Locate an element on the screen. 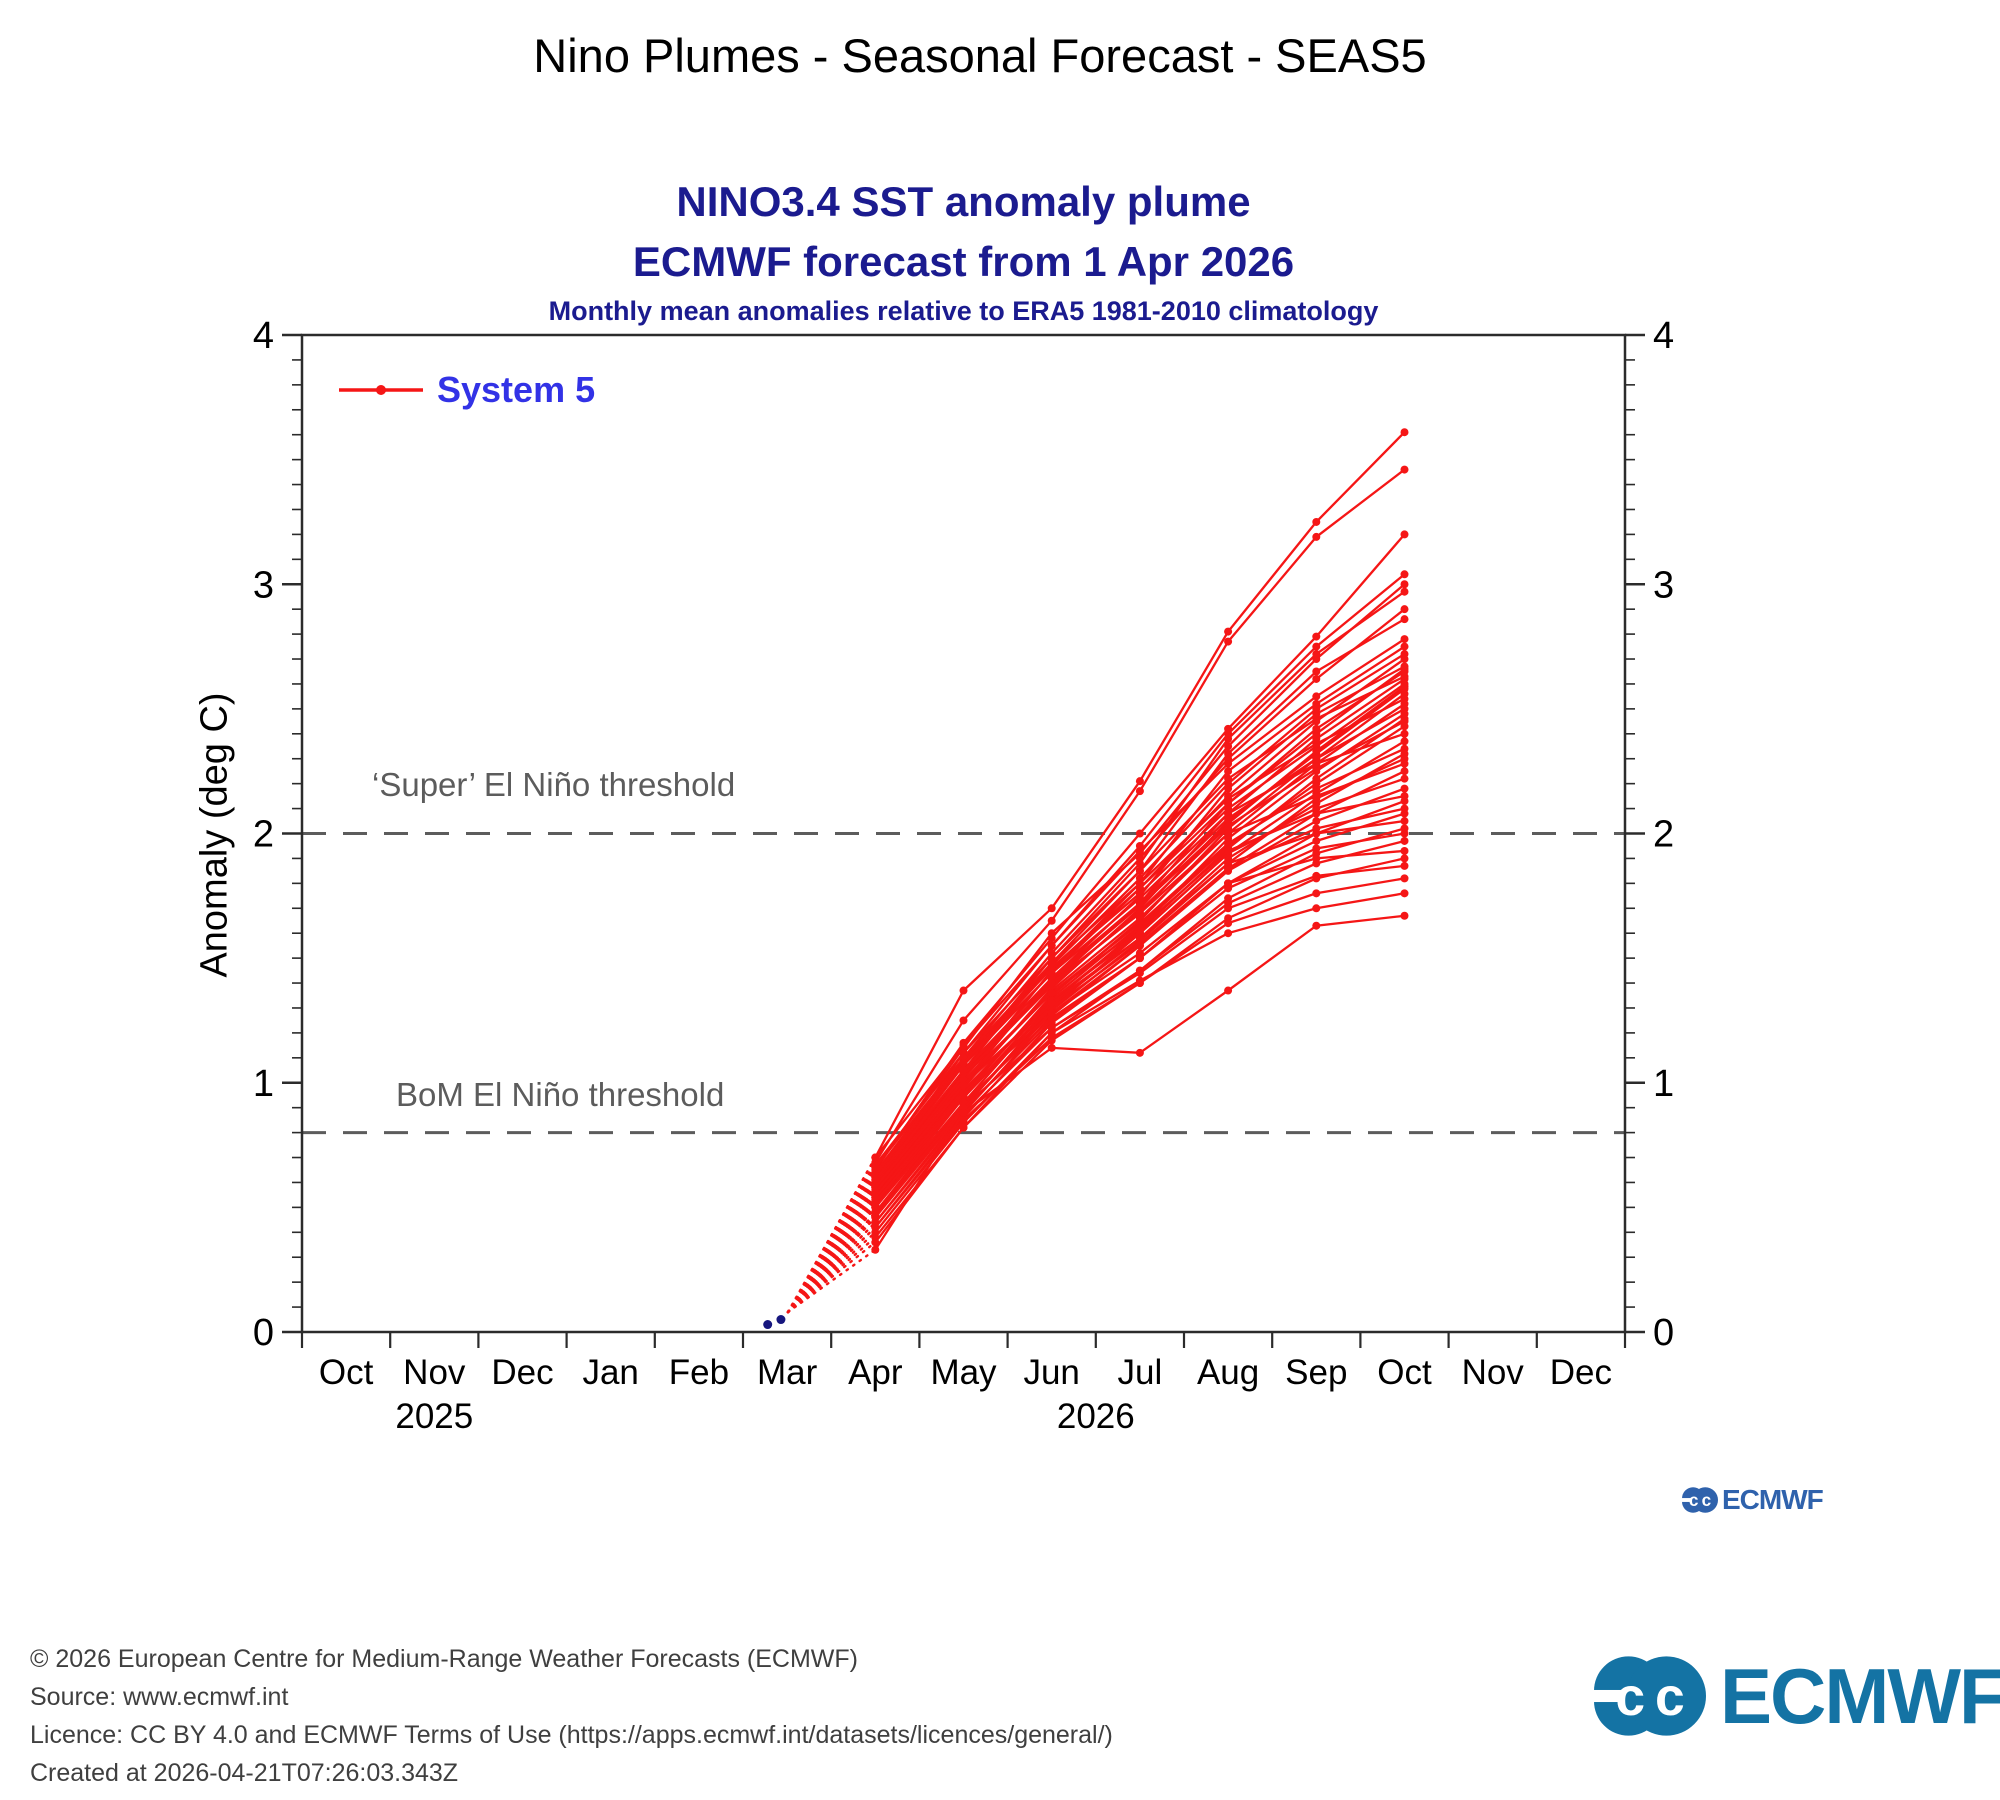  x-month-label: Feb is located at coordinates (699, 1372).